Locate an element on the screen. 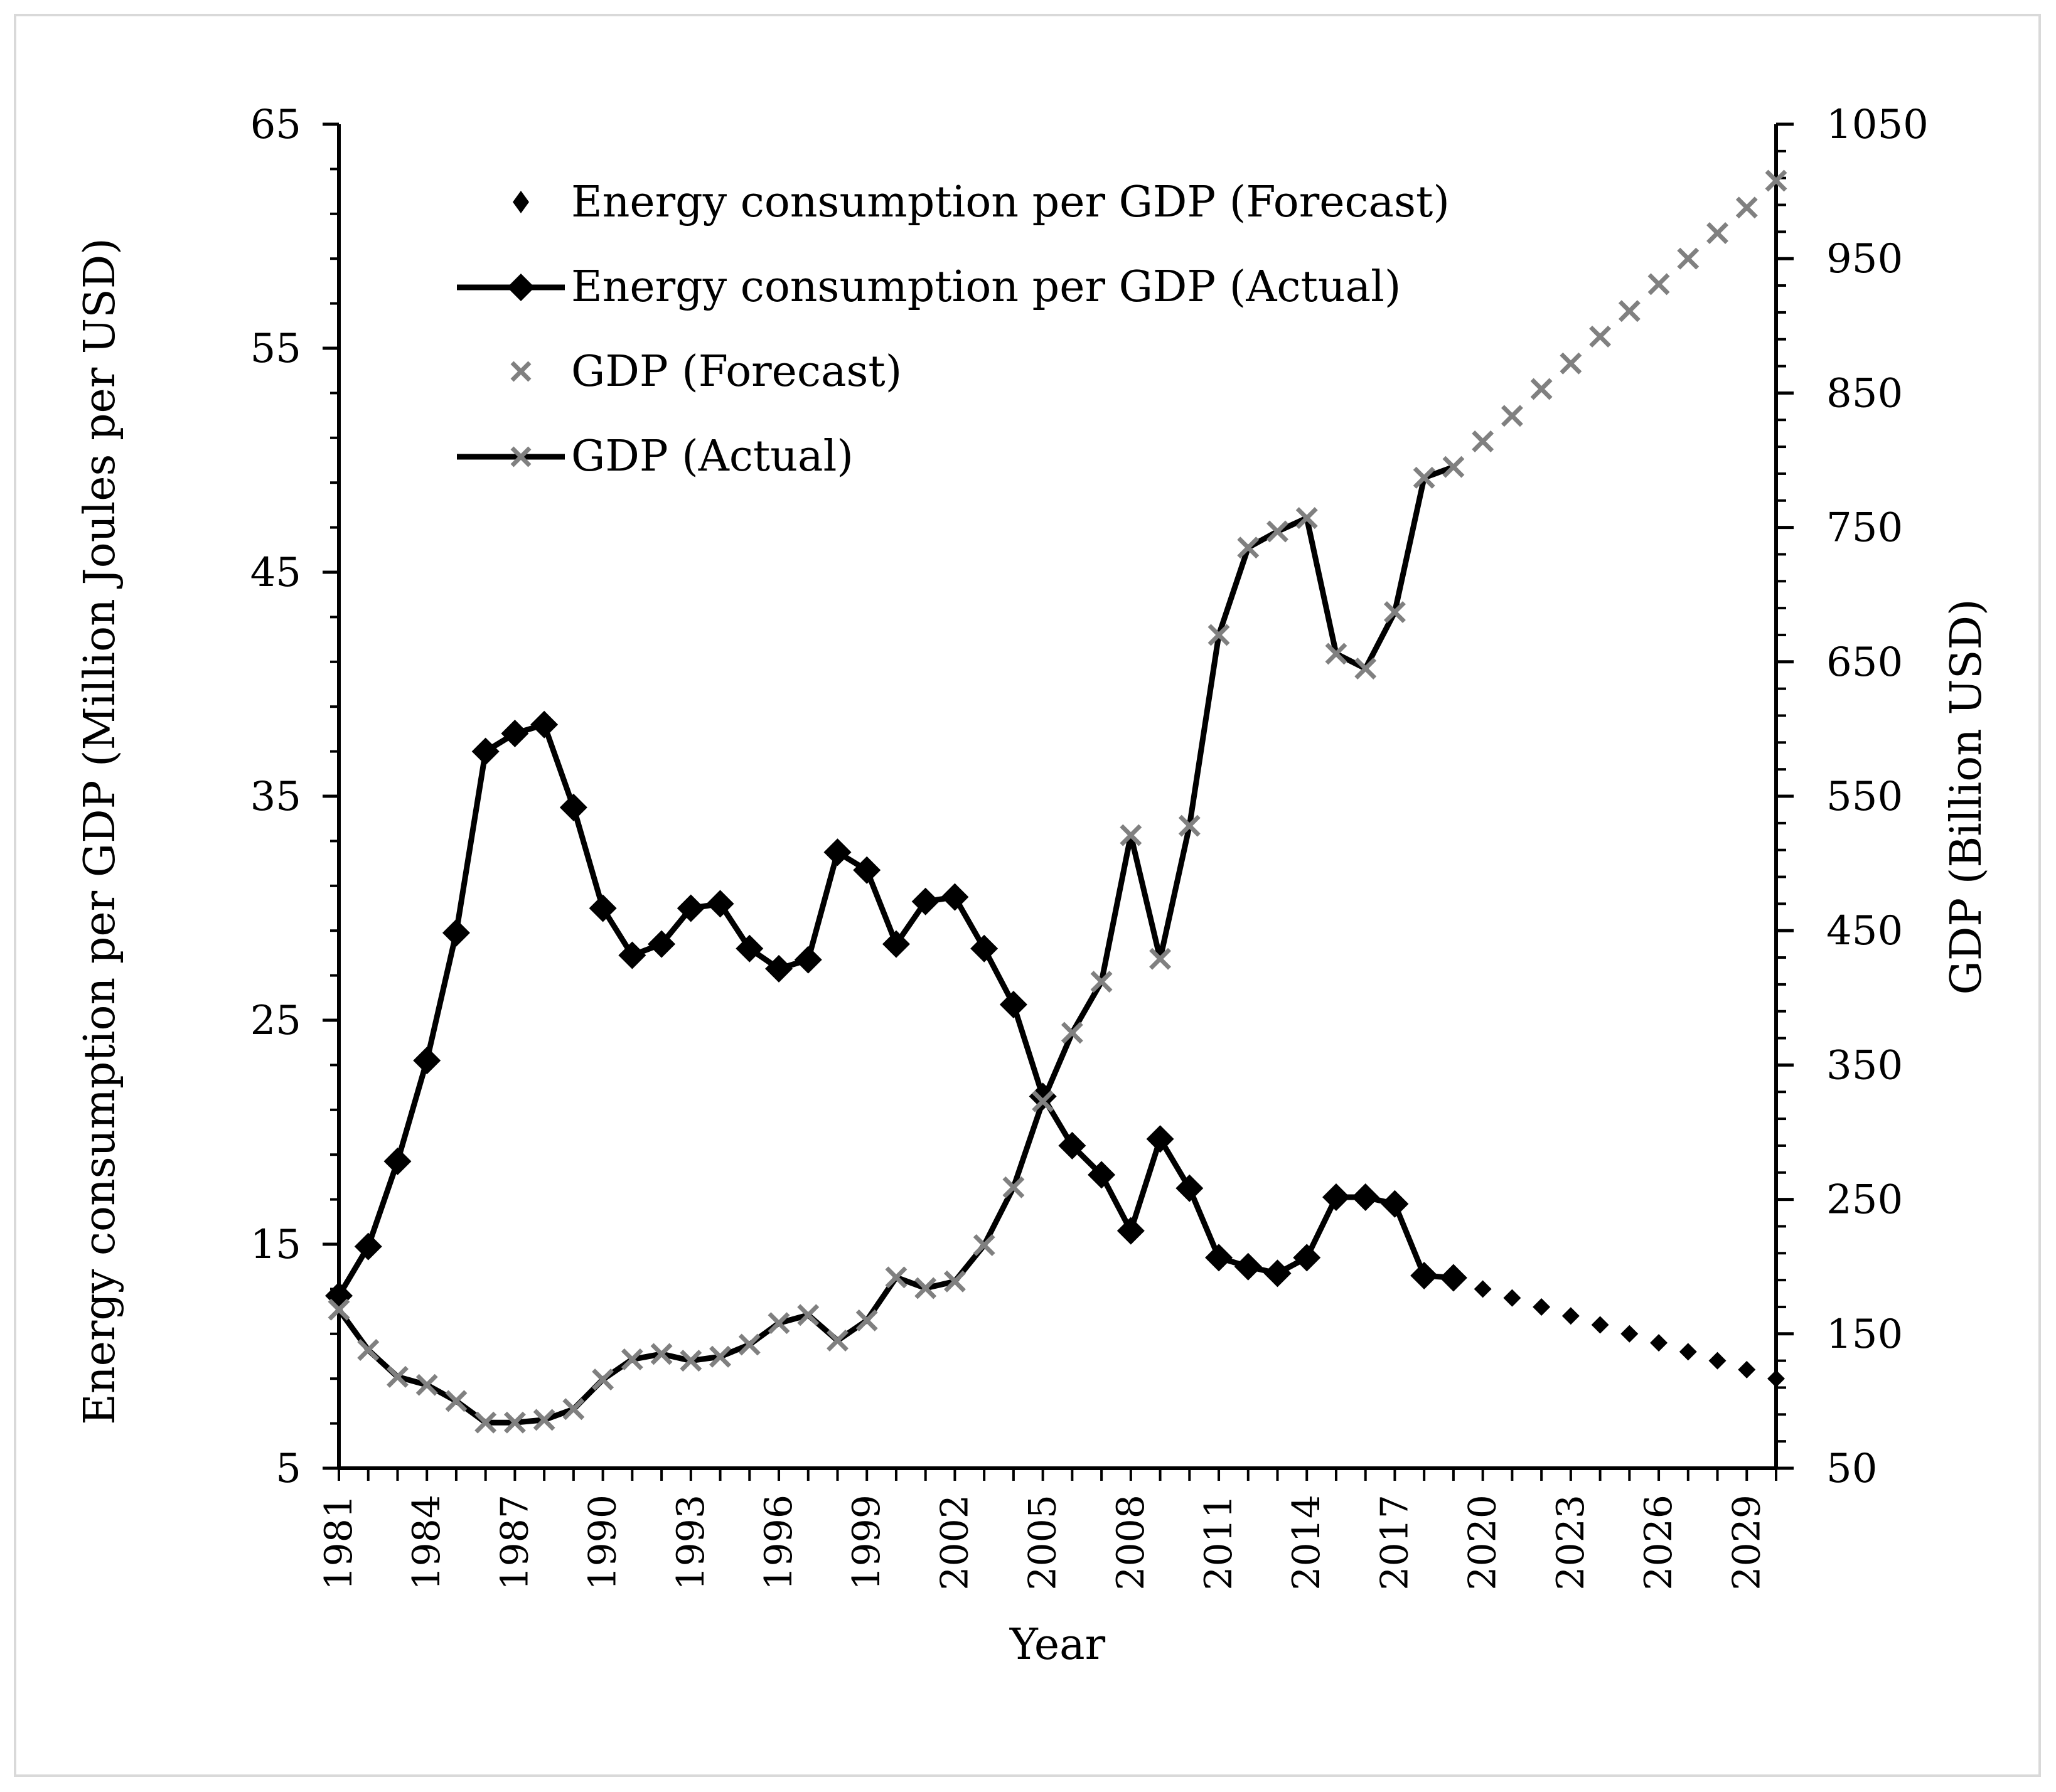 The image size is (2056, 1792). x-tick-label: 1996 is located at coordinates (779, 1543).